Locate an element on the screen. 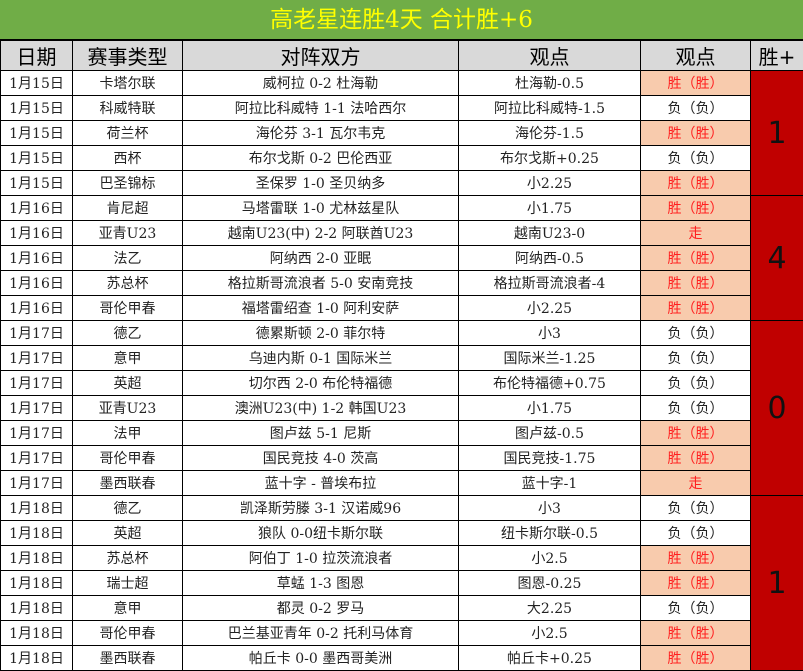  league-cell: 苏总杯 is located at coordinates (128, 283).